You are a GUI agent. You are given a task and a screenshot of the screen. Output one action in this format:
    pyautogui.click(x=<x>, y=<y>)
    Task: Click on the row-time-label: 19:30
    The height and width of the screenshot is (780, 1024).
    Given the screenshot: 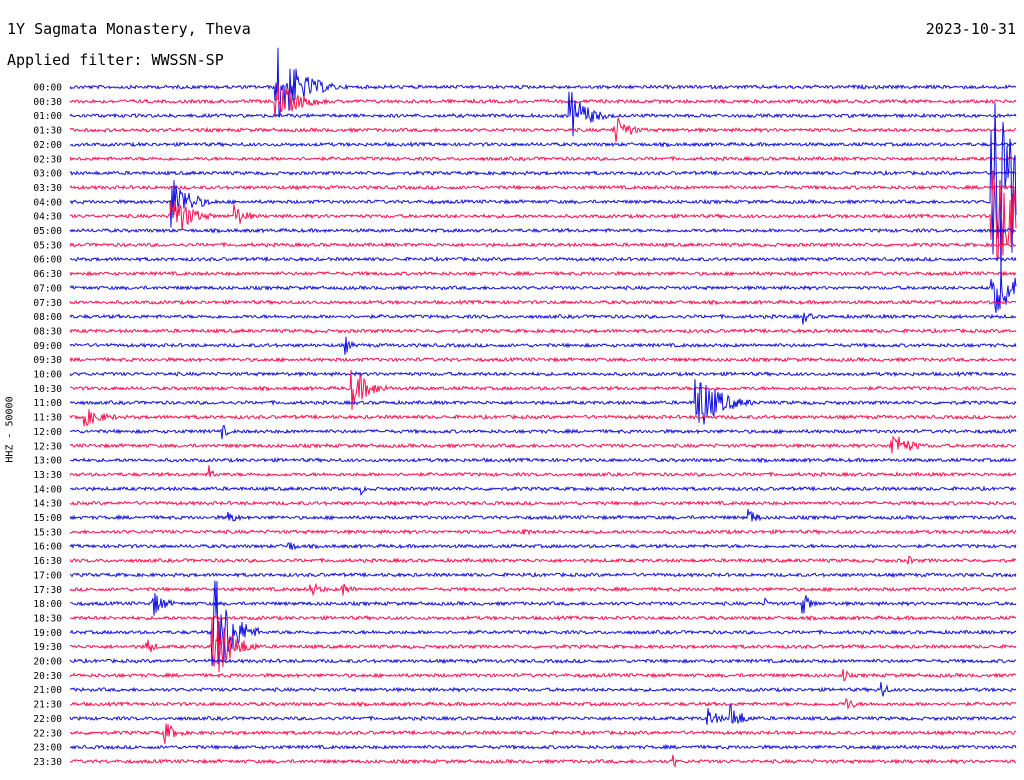 What is the action you would take?
    pyautogui.click(x=47, y=647)
    